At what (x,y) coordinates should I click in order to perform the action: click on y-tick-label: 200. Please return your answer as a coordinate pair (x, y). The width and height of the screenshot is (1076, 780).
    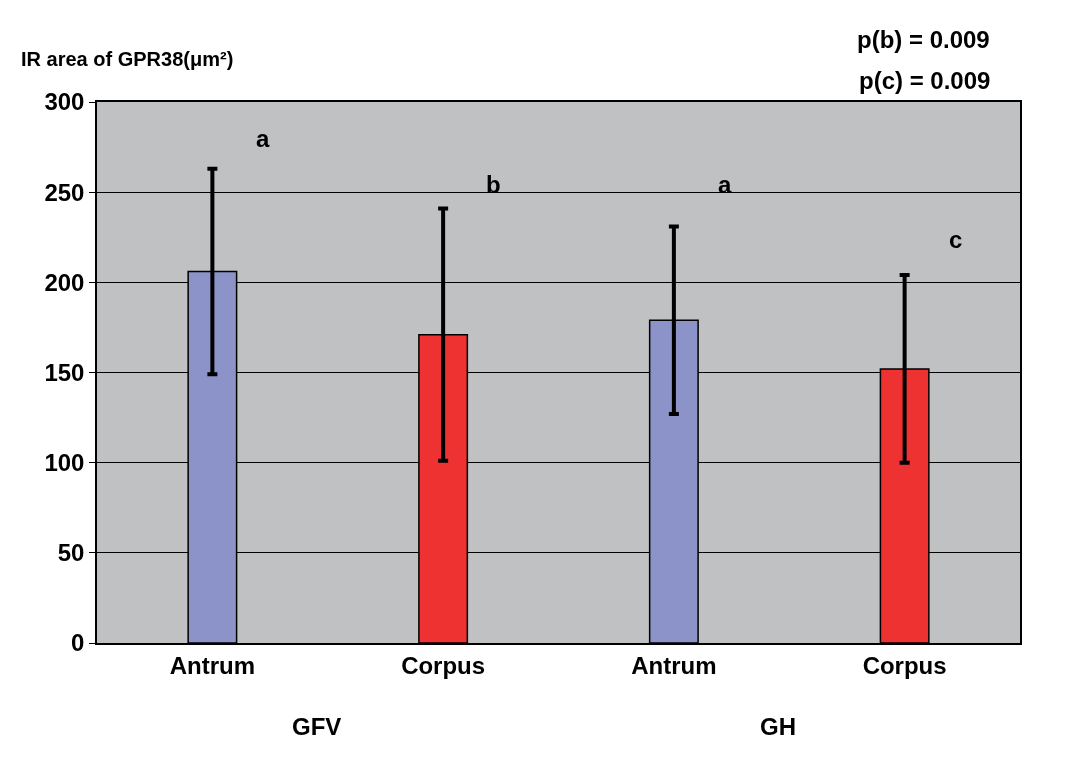
    Looking at the image, I should click on (64, 282).